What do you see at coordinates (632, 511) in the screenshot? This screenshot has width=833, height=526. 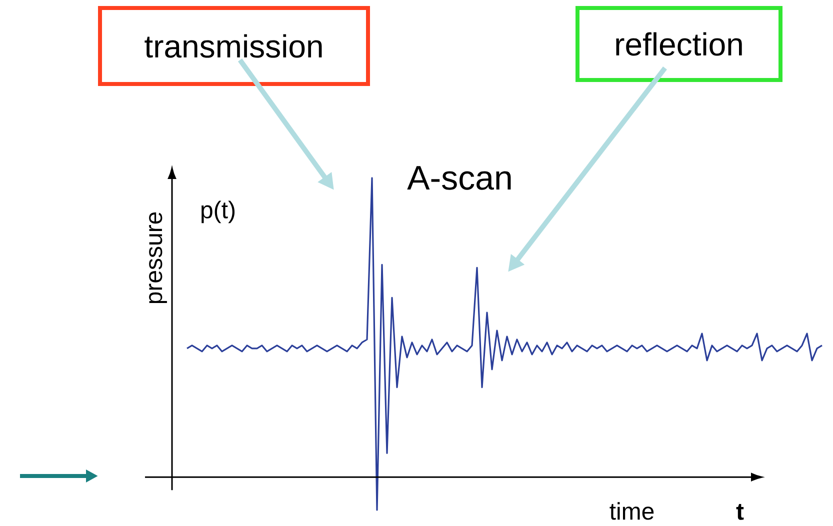 I see `x-axis-title: time` at bounding box center [632, 511].